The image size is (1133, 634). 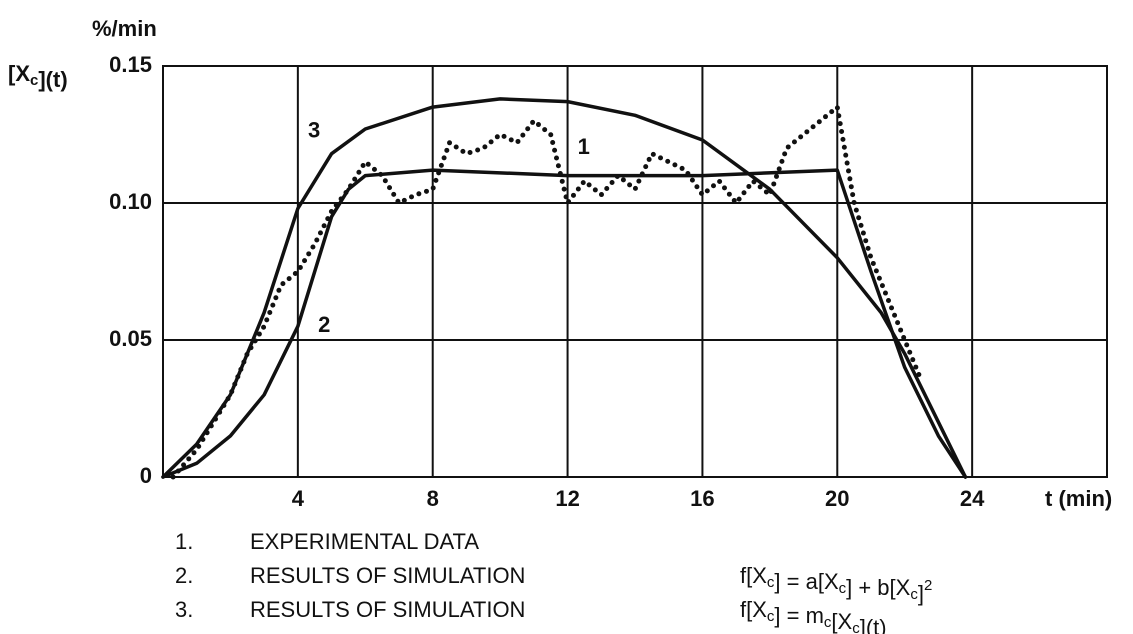 What do you see at coordinates (146, 475) in the screenshot?
I see `y-tick-label: 0` at bounding box center [146, 475].